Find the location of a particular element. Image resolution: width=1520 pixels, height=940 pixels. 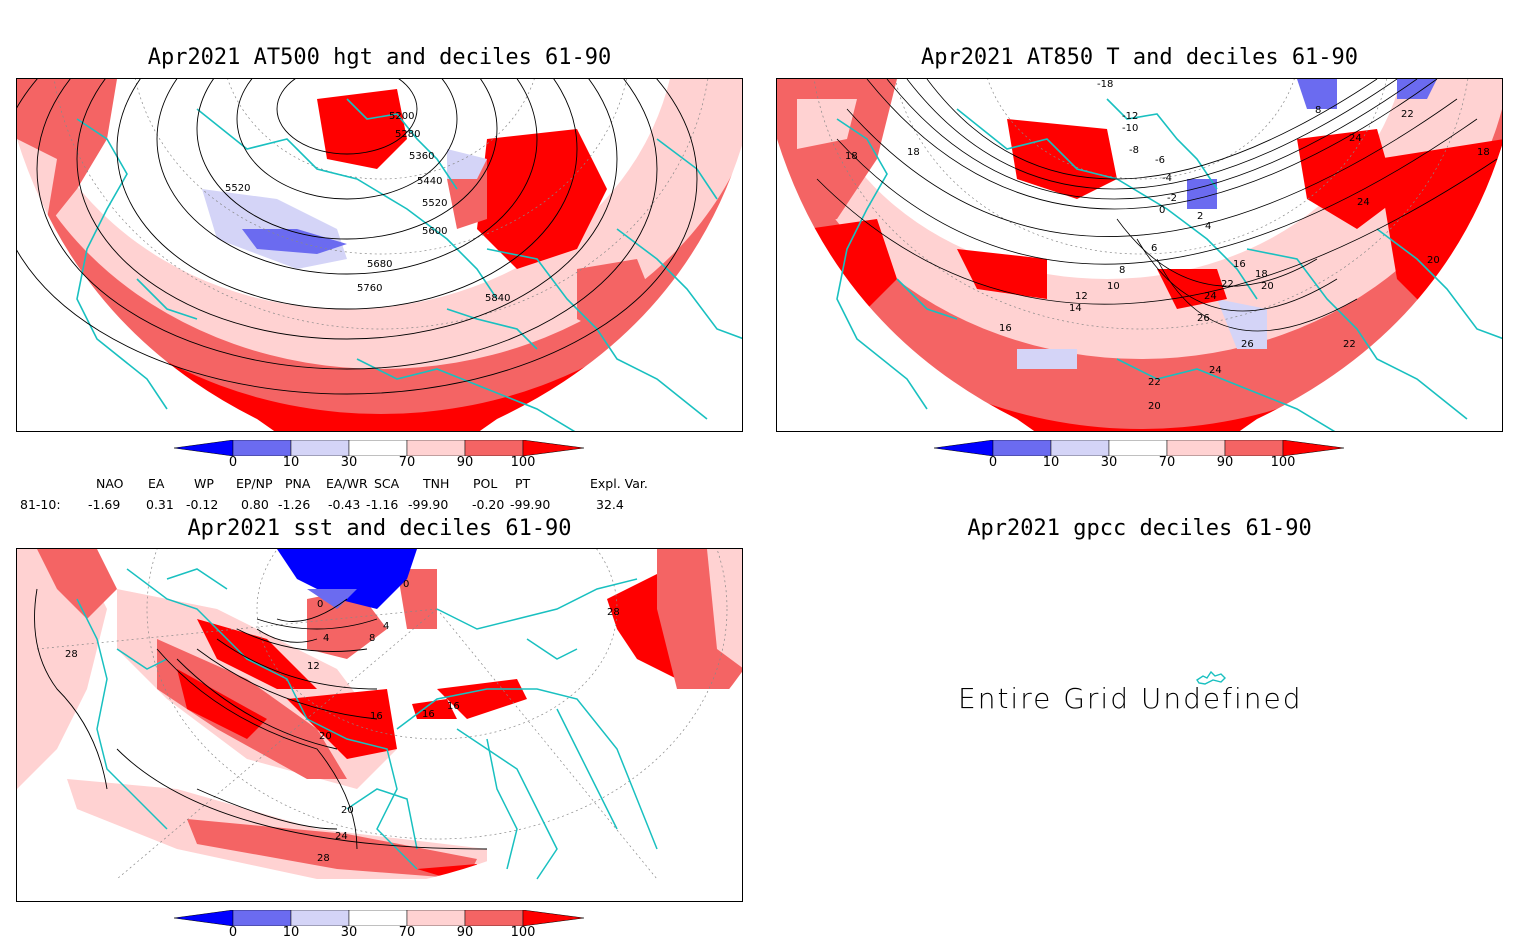

hgt-contour-label: 5520 is located at coordinates (434, 203).